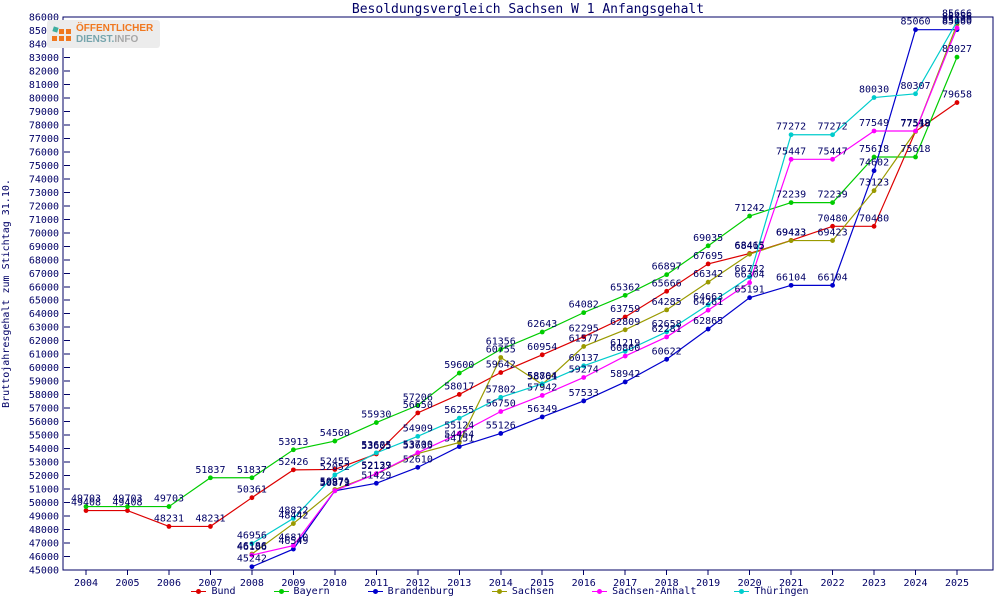 The width and height of the screenshot is (1000, 600). I want to click on data-point-label-Bayern: 72239, so click(833, 195).